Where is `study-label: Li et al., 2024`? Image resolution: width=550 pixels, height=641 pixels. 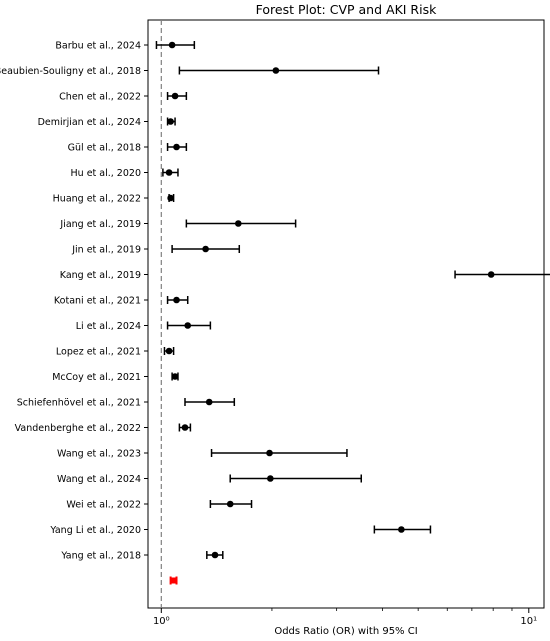 study-label: Li et al., 2024 is located at coordinates (108, 326).